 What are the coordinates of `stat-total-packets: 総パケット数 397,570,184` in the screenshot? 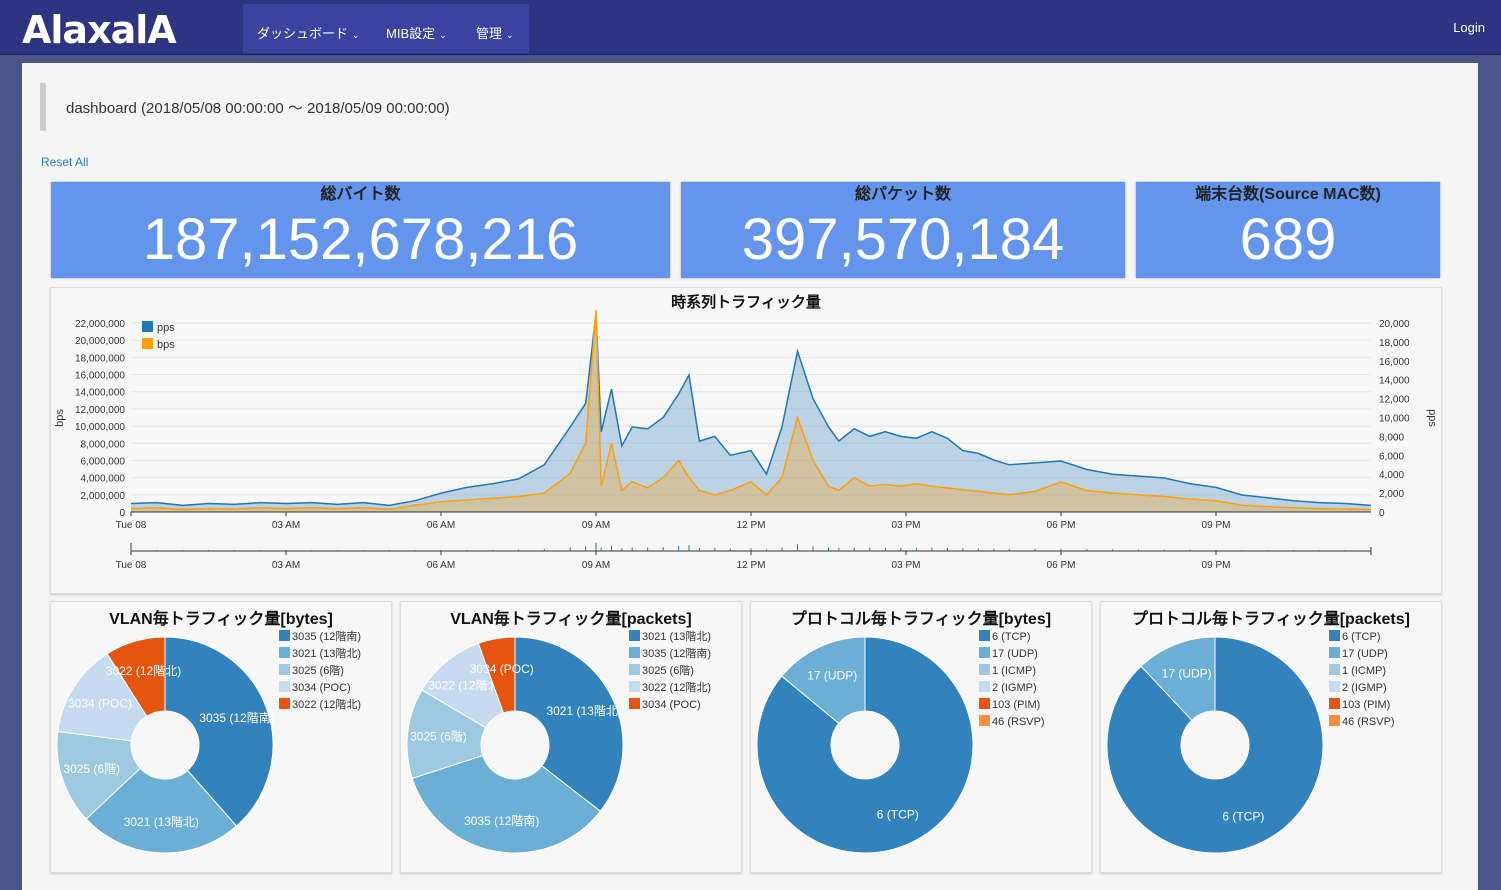 It's located at (903, 230).